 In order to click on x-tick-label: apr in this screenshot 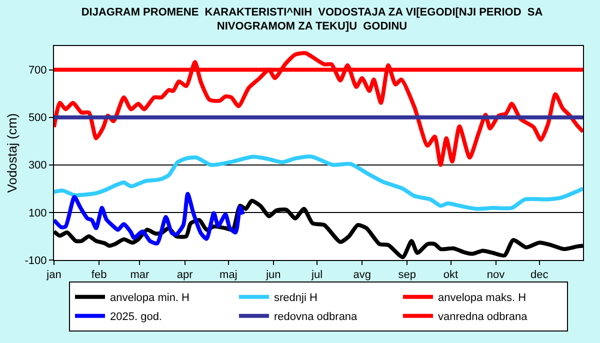, I will do `click(185, 275)`.